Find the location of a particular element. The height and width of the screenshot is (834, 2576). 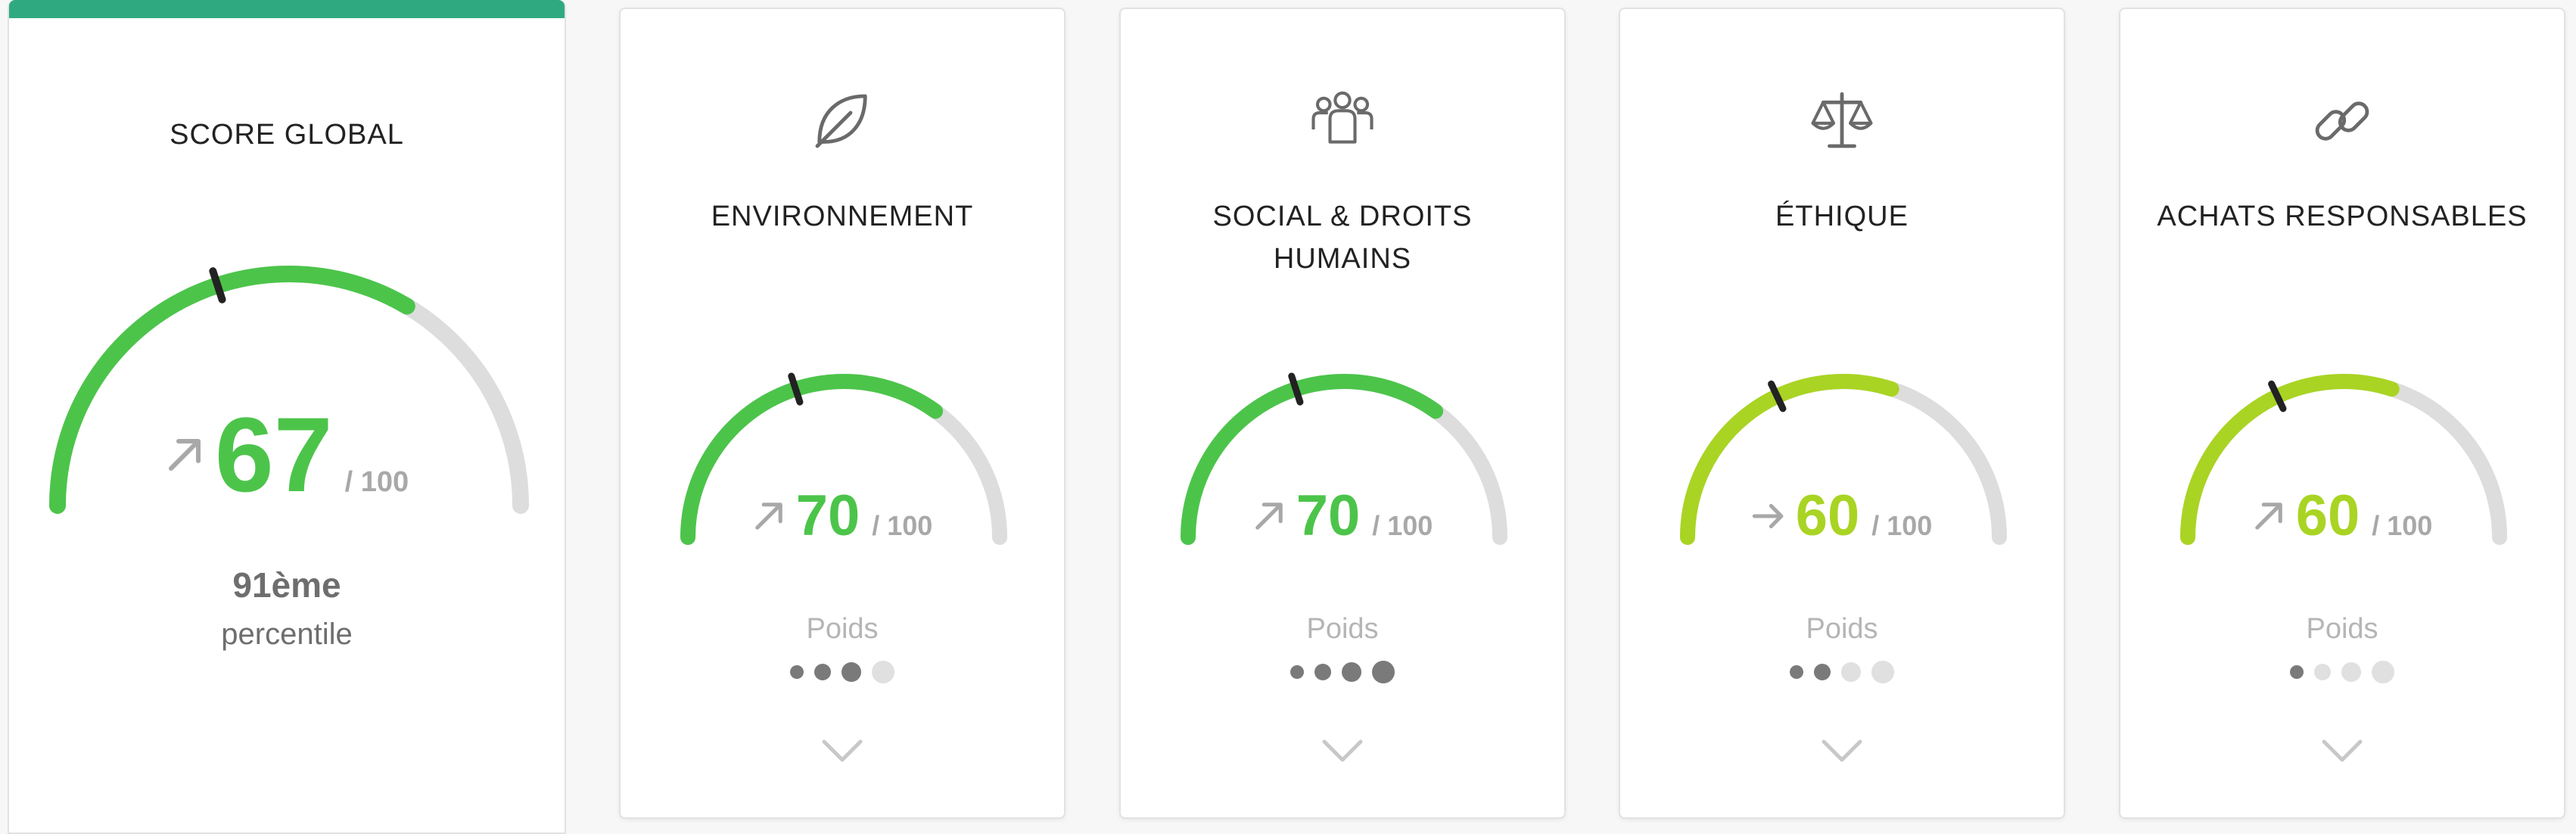

category-title-line-1: ENVIRONNEMENT is located at coordinates (842, 216).